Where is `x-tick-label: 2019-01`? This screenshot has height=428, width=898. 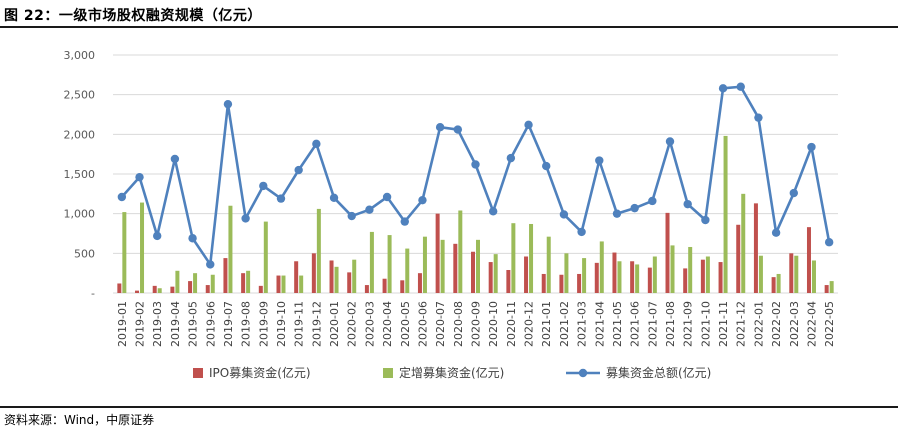
x-tick-label: 2019-01 is located at coordinates (122, 324).